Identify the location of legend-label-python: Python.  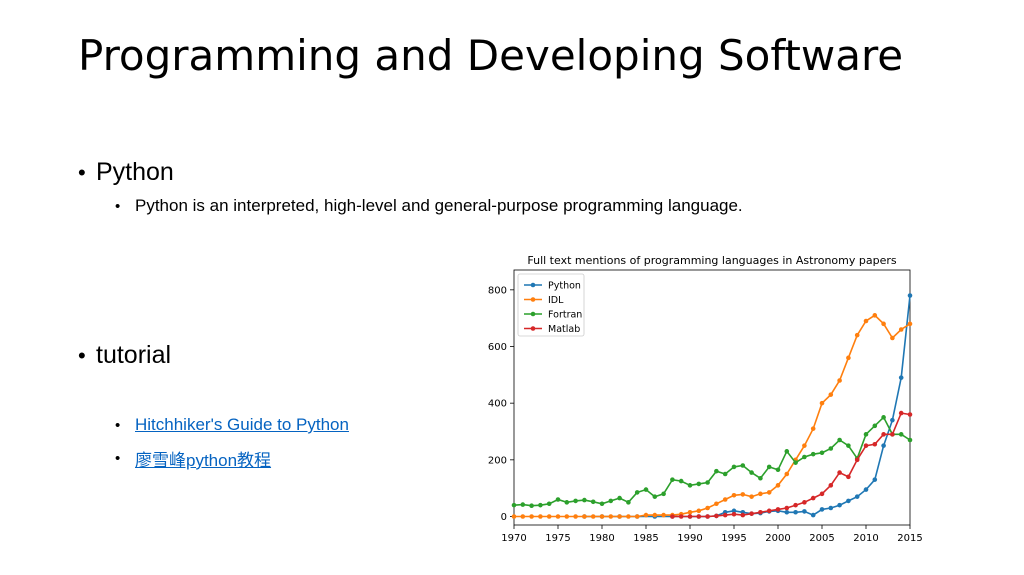
(564, 286).